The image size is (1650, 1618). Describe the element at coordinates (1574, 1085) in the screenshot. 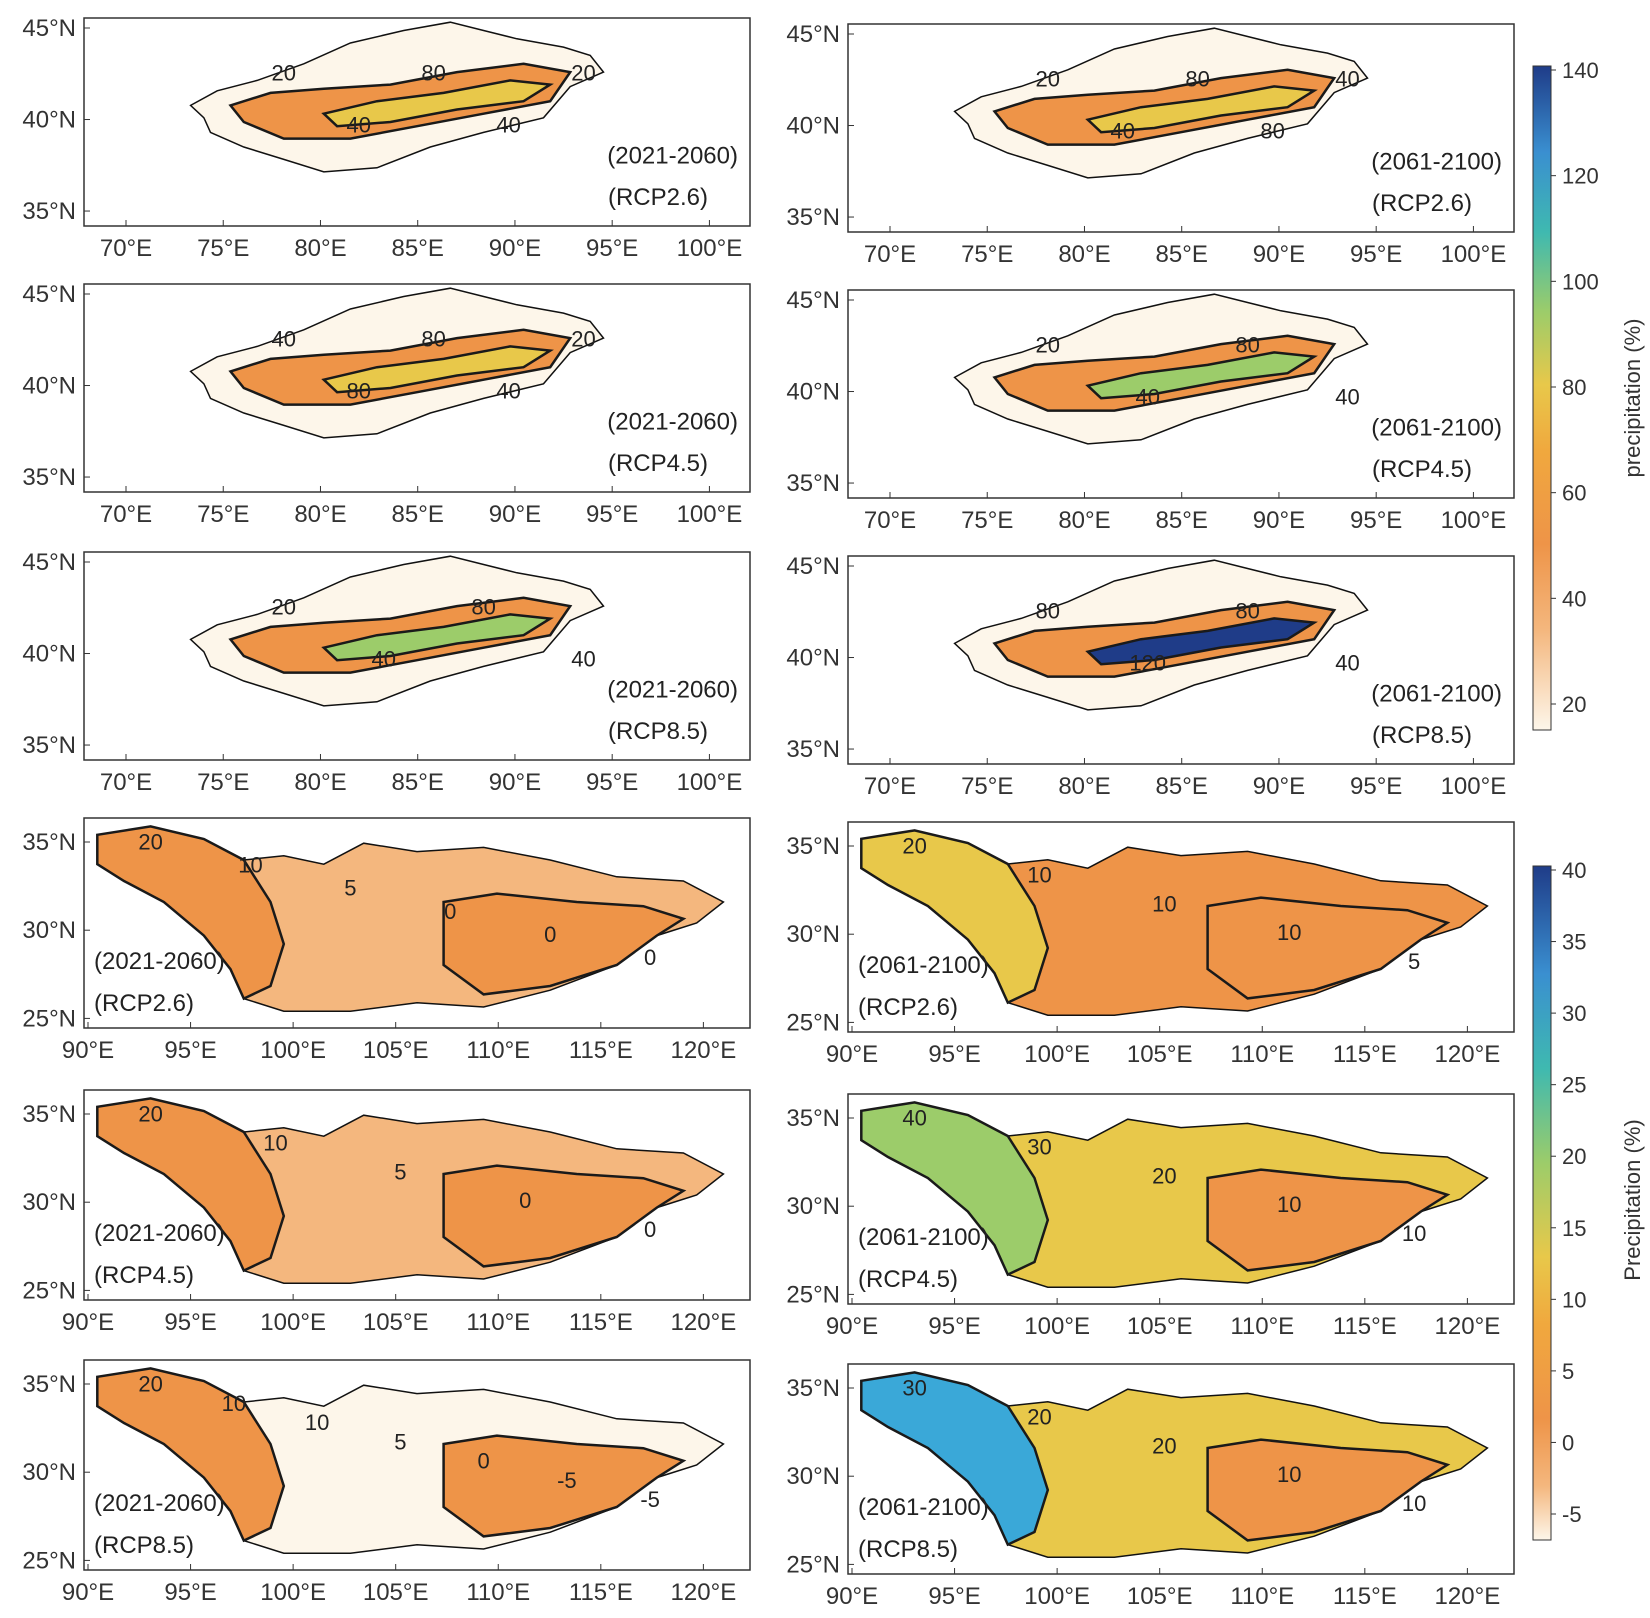

I see `colorbar-tick-label: 25` at that location.